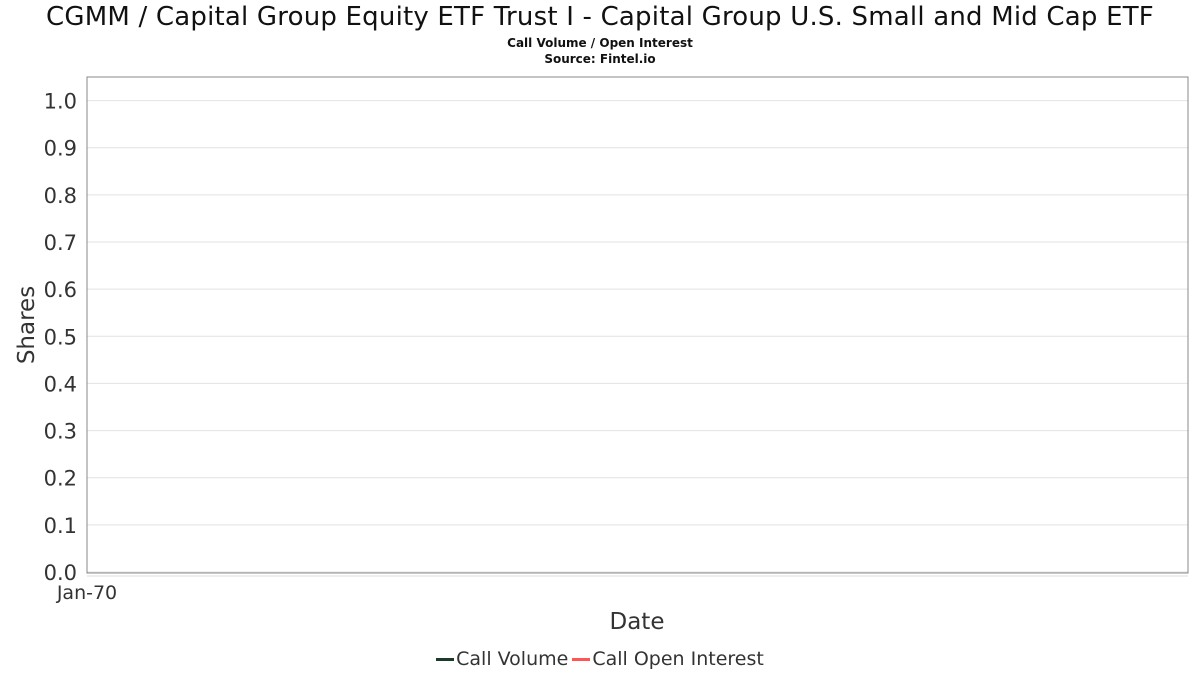 The image size is (1200, 675). I want to click on legend: Call Volume Call Open Interest, so click(600, 659).